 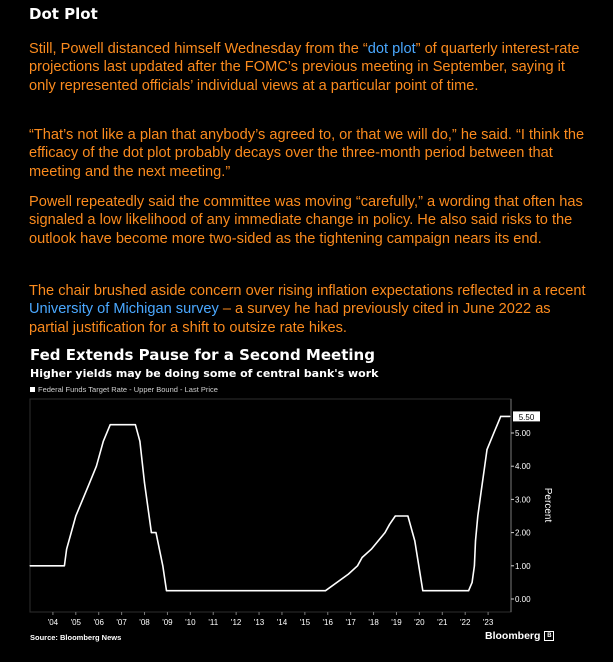 I want to click on x-tick-label: '20, so click(x=419, y=622).